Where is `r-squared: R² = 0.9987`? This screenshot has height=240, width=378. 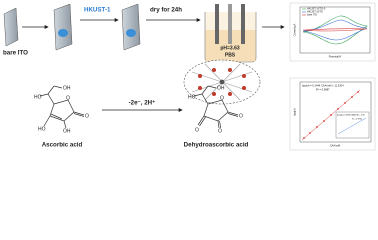 r-squared: R² = 0.9987 is located at coordinates (323, 90).